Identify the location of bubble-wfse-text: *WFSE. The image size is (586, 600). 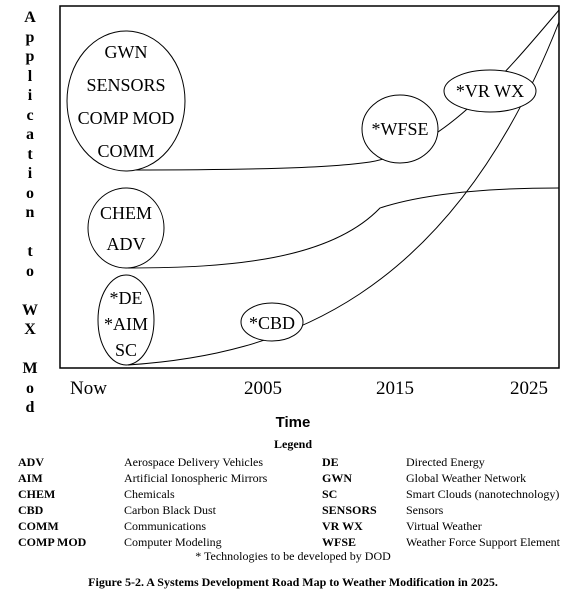
(399, 129).